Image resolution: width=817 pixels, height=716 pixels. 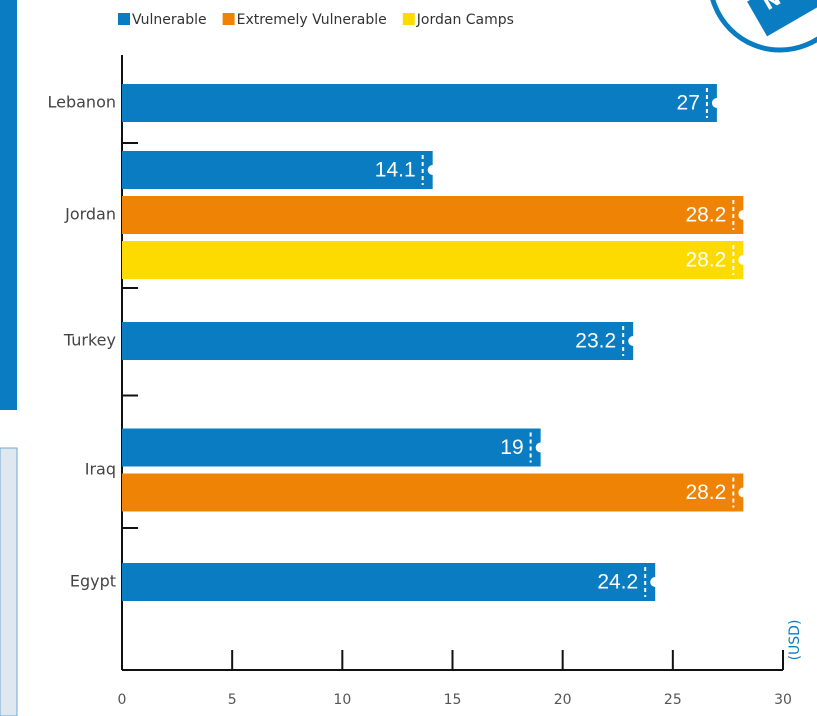 I want to click on value-label: 14.1, so click(x=395, y=170).